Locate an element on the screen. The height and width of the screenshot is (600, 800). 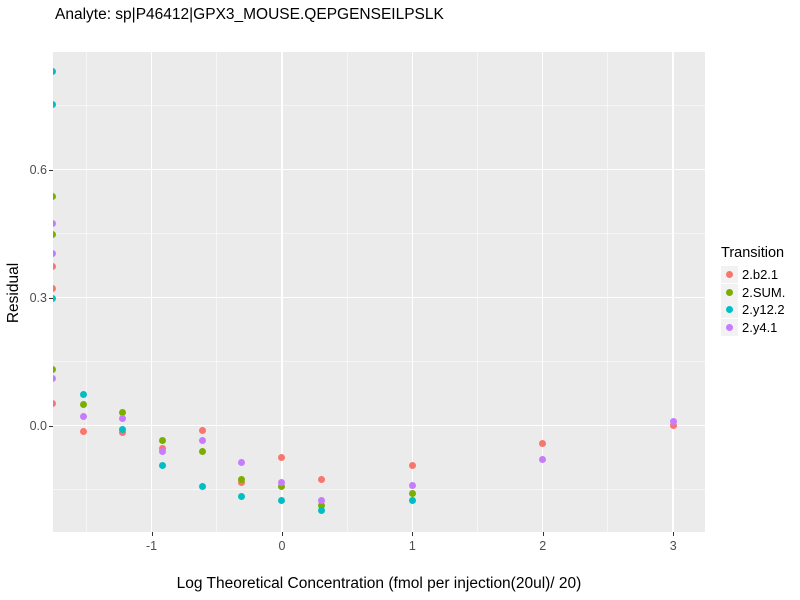
legend-item-label: 2.y4.1 is located at coordinates (760, 327).